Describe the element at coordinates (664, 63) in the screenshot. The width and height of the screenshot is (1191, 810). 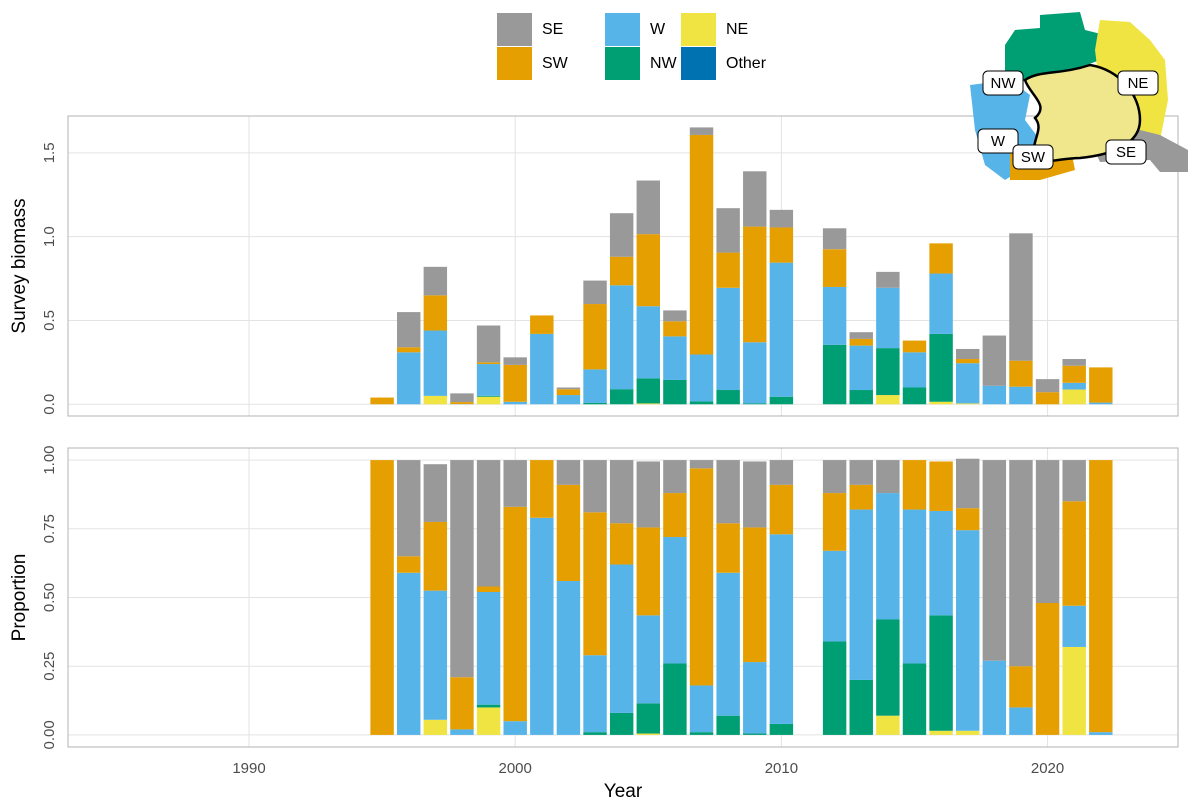
I see `legend-label: NW` at that location.